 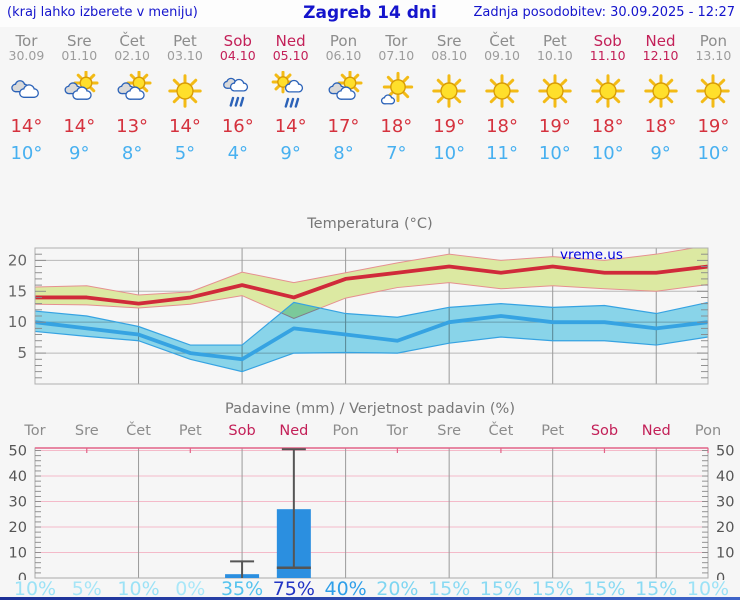 What do you see at coordinates (502, 153) in the screenshot?
I see `min-temperature: 11°` at bounding box center [502, 153].